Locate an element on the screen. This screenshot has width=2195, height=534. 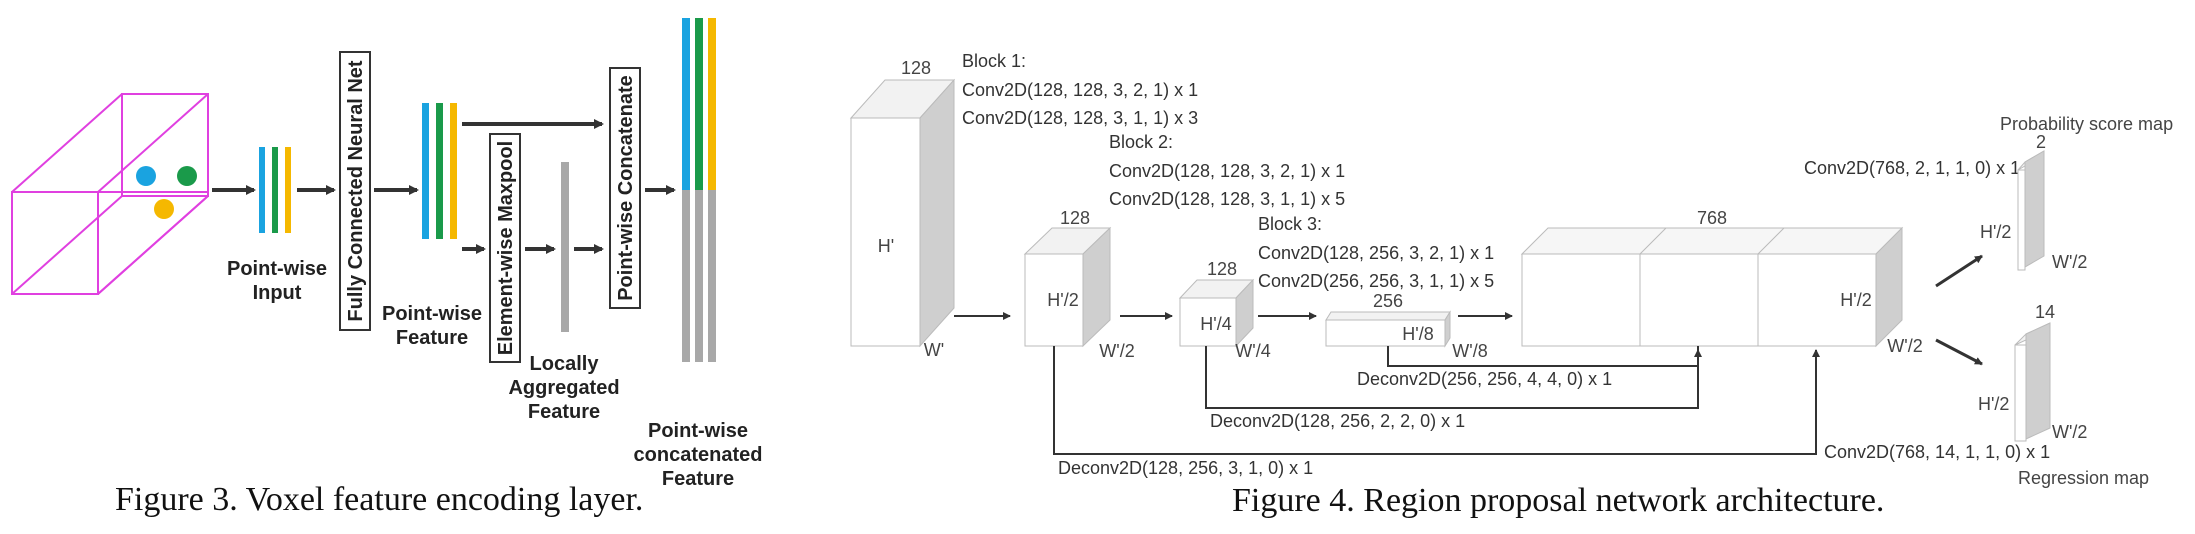
reg-head-op: Conv2D(768, 14, 1, 1, 0) x 1 is located at coordinates (1937, 452).